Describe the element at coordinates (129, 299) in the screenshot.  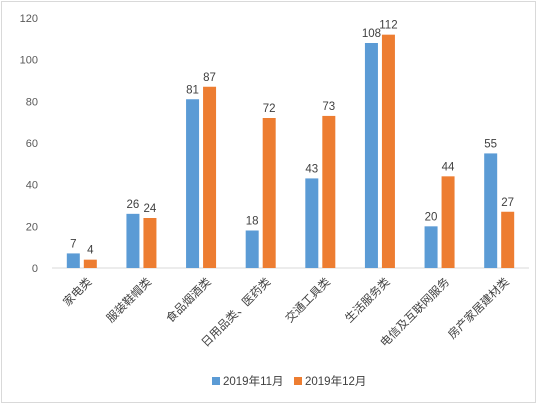
I see `category-label: 服装鞋帽类` at that location.